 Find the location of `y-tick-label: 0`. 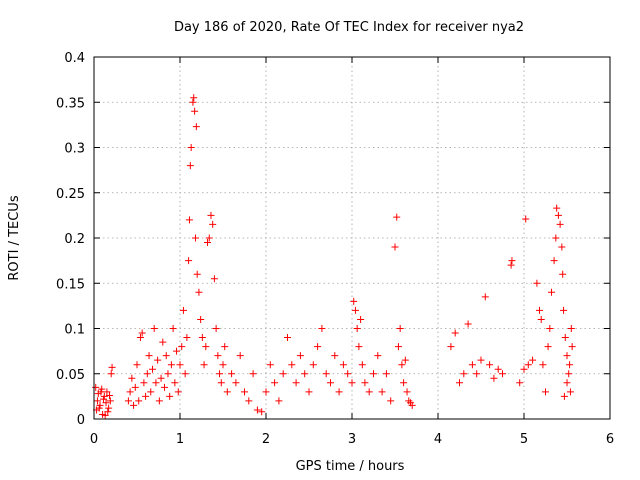

y-tick-label: 0 is located at coordinates (81, 420).